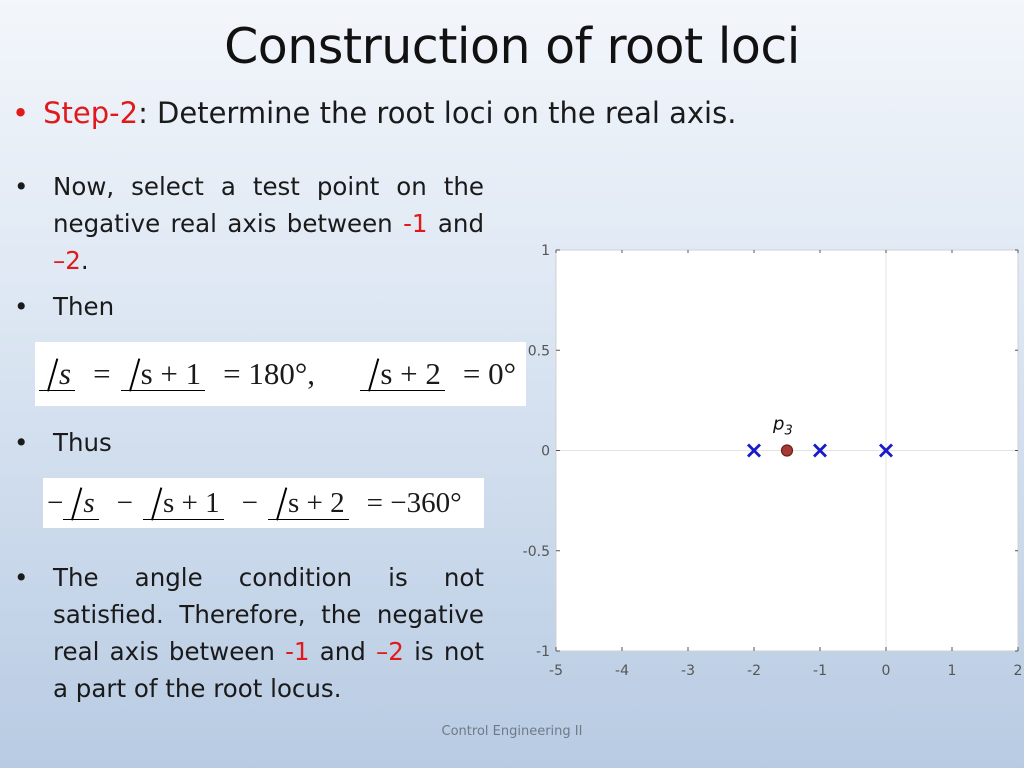  Describe the element at coordinates (269, 373) in the screenshot. I see `equation-value-180: = 180°,` at that location.